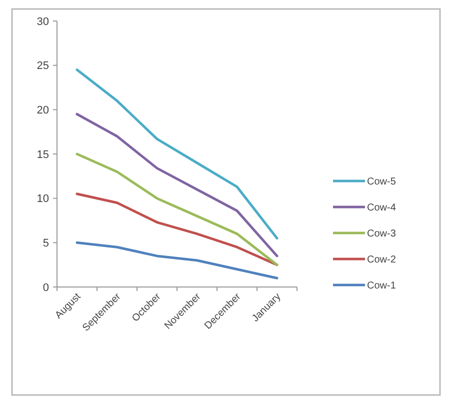 This screenshot has width=449, height=400. What do you see at coordinates (45, 288) in the screenshot?
I see `y-tick-label: 0` at bounding box center [45, 288].